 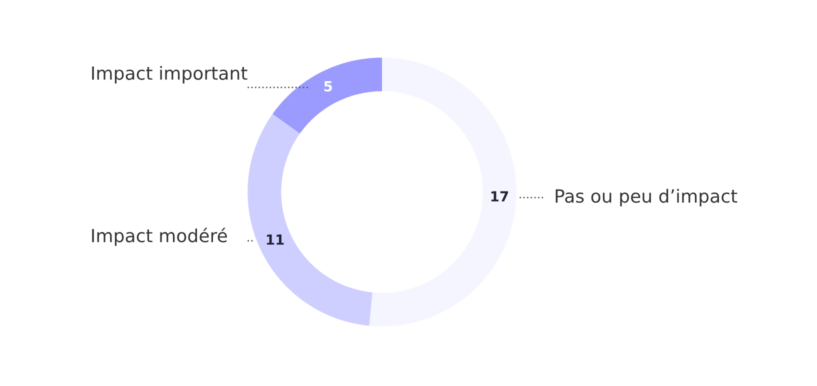 I want to click on data-label: 17, so click(x=499, y=196).